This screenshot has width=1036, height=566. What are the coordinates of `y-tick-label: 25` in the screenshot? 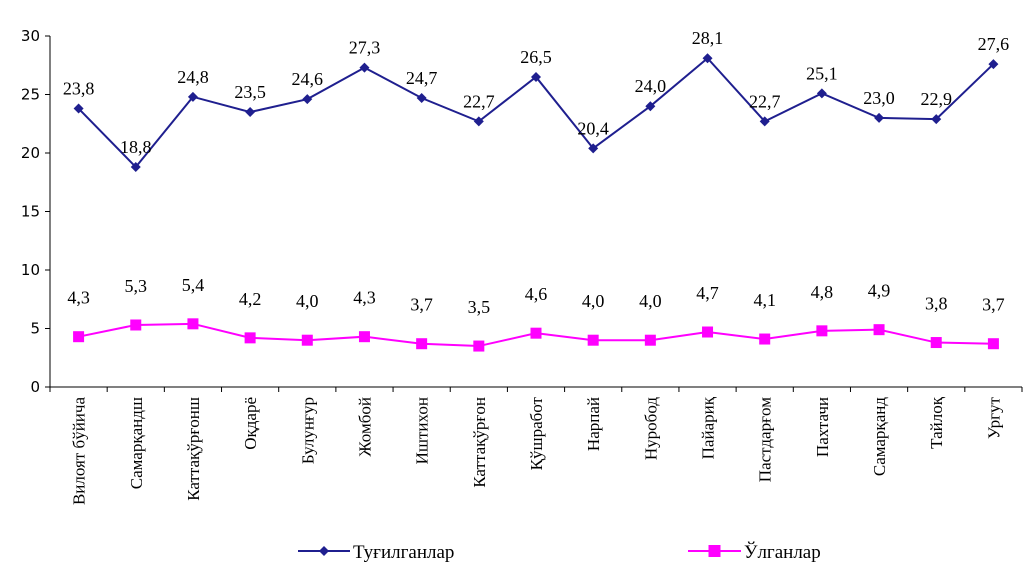 It's located at (30, 95).